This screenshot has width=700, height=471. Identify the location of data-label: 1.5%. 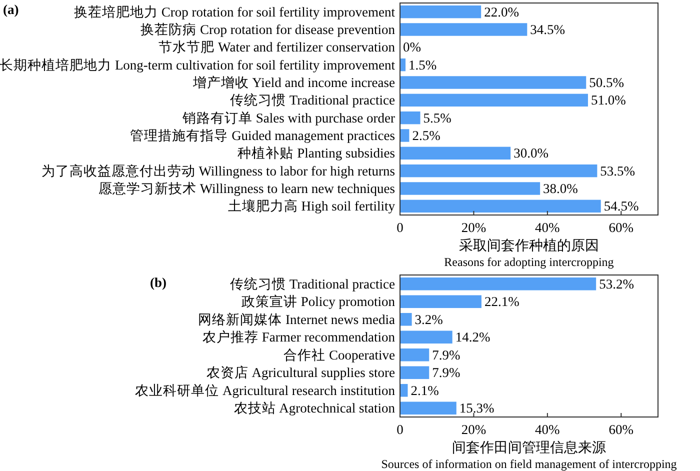
(422, 64).